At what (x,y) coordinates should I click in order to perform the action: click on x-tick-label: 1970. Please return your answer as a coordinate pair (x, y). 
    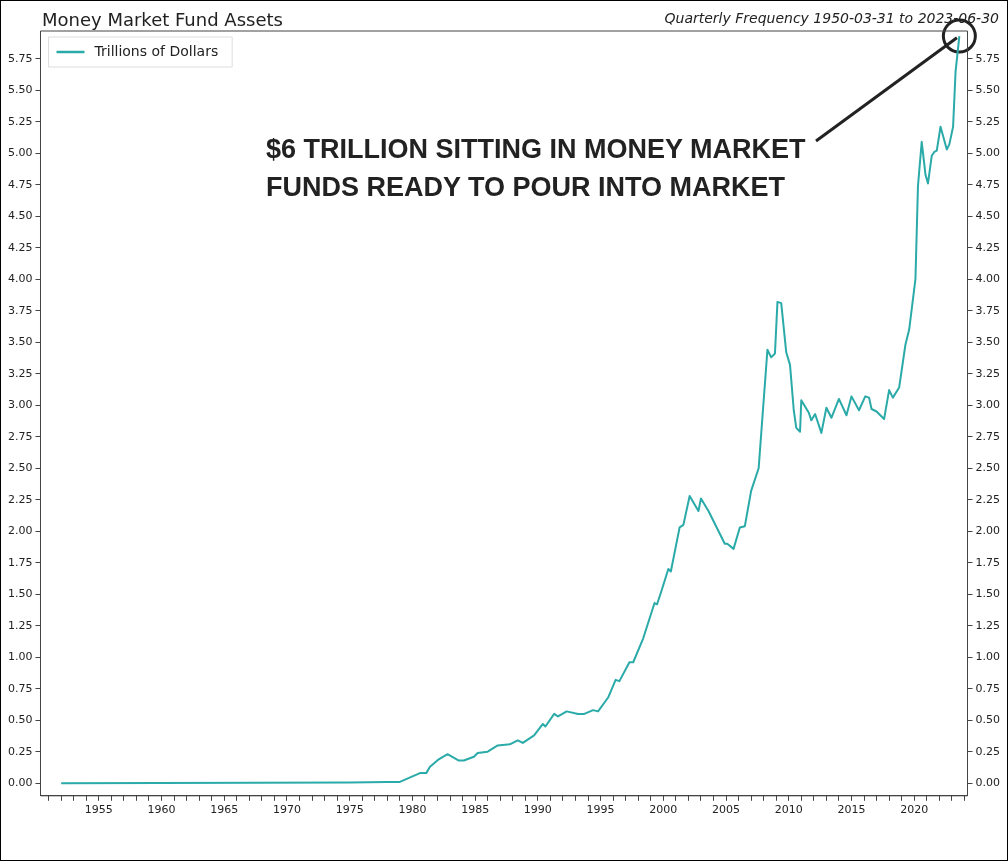
    Looking at the image, I should click on (286, 810).